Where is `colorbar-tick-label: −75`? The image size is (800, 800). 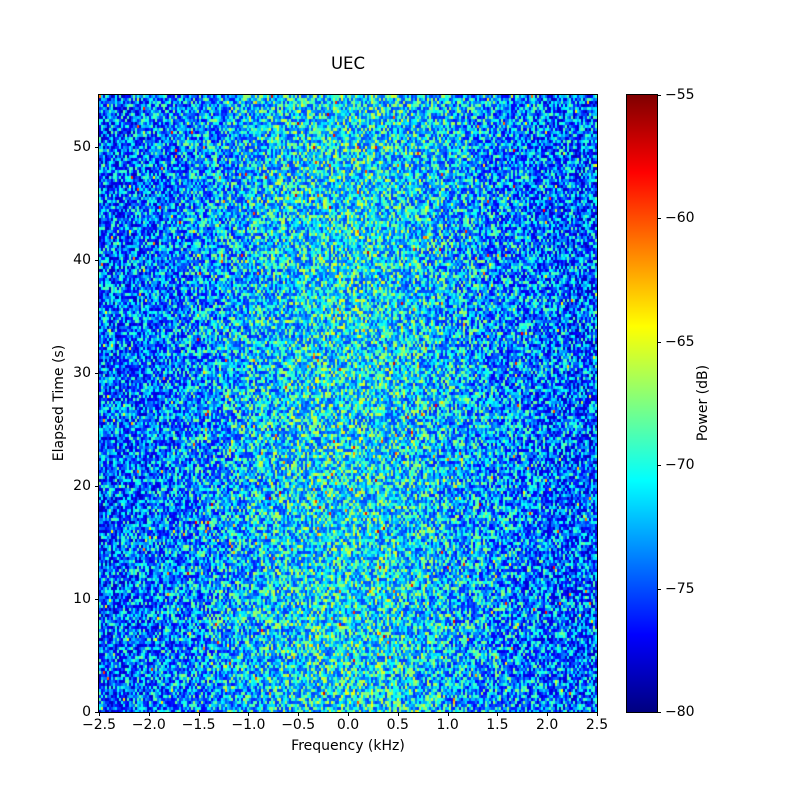 colorbar-tick-label: −75 is located at coordinates (680, 588).